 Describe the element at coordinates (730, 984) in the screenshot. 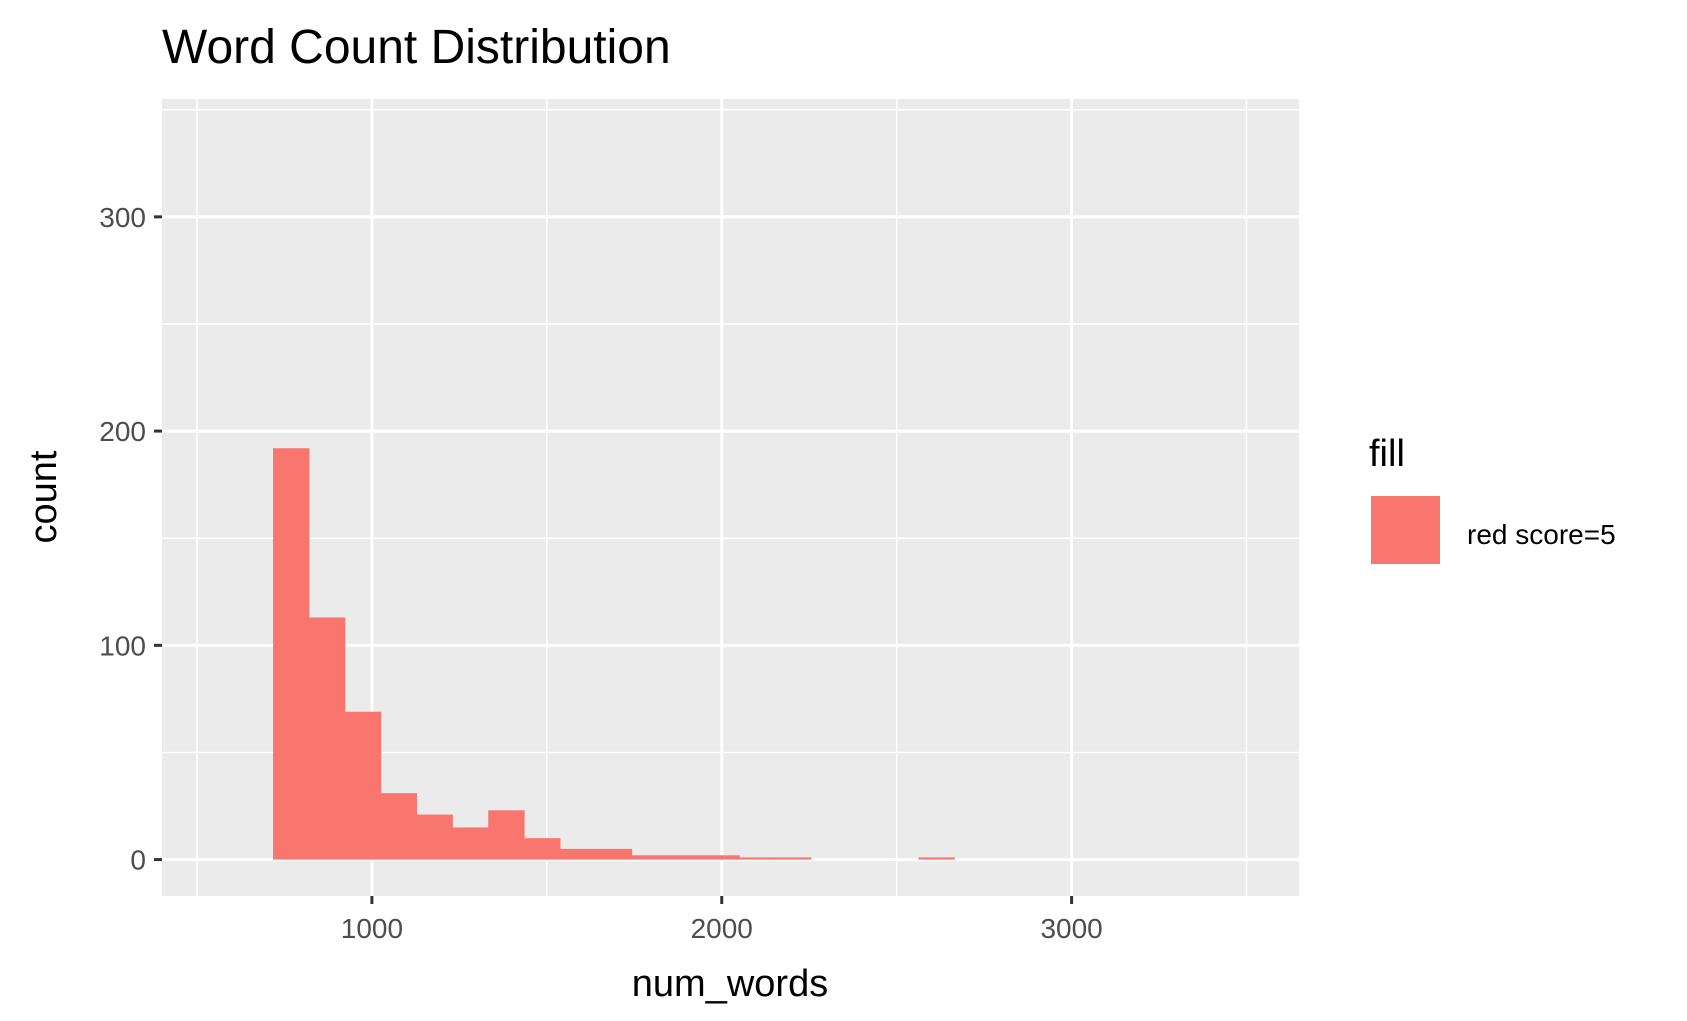

I see `x-axis-title: num_words` at that location.